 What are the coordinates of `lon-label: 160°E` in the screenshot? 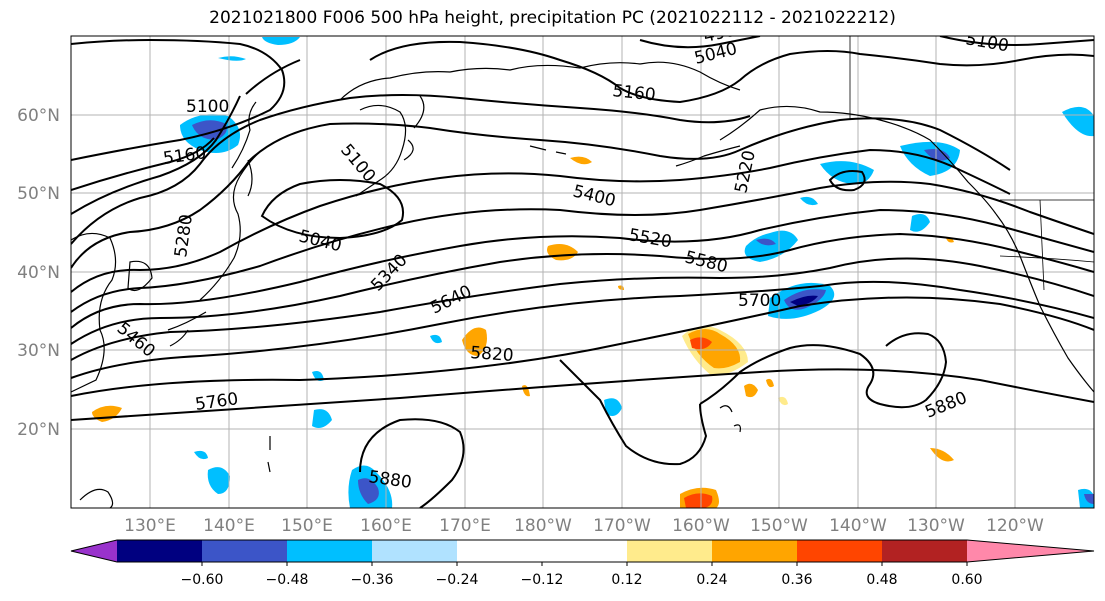 It's located at (386, 526).